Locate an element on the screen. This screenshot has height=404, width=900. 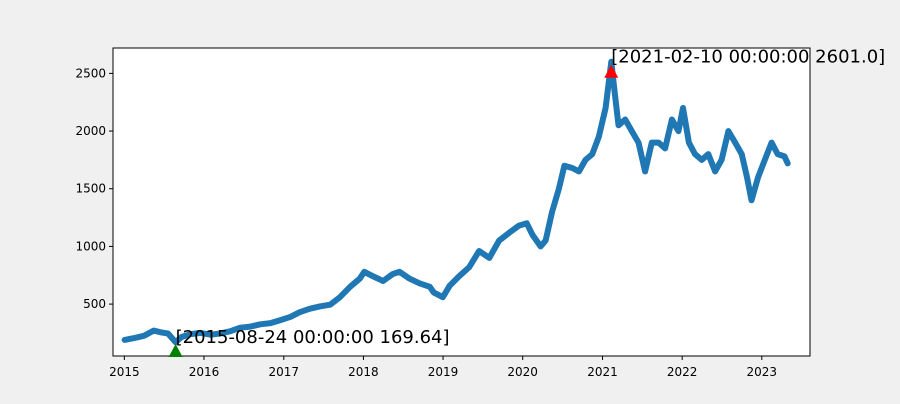
x-tick-label-6: 2021 is located at coordinates (602, 372).